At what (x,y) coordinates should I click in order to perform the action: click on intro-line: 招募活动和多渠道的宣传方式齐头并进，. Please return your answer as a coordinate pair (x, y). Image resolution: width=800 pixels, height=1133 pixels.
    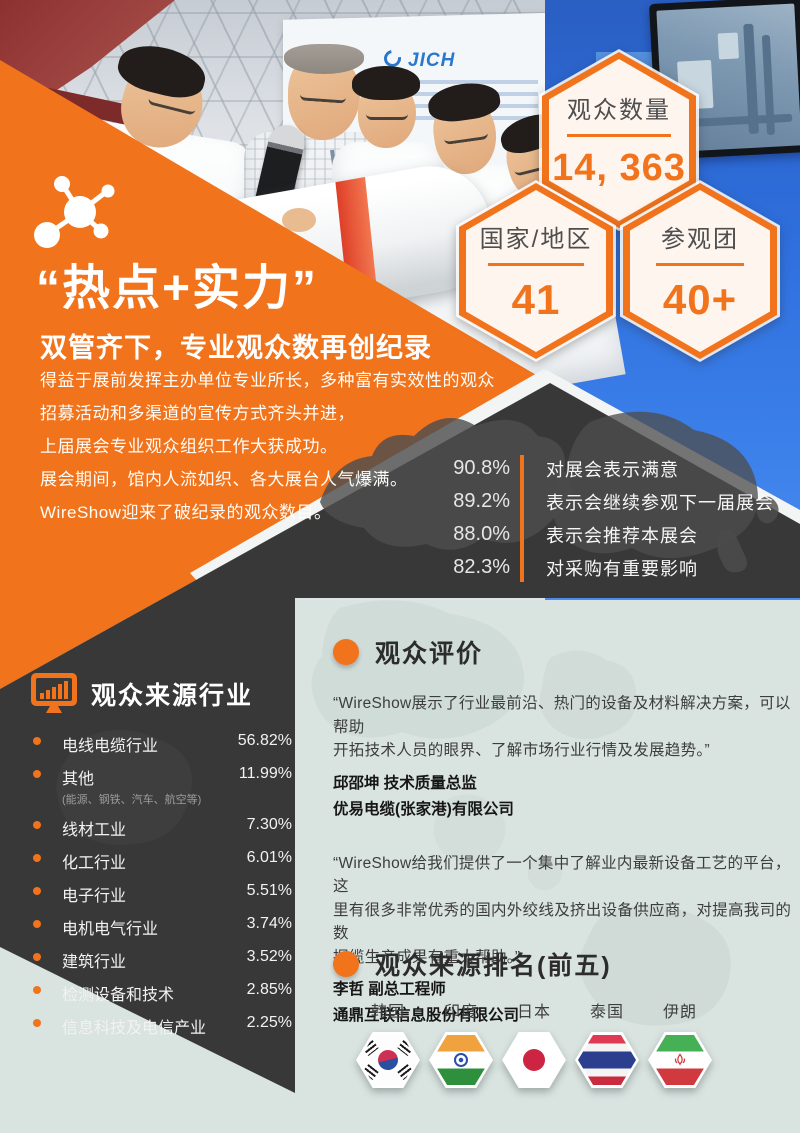
    Looking at the image, I should click on (197, 413).